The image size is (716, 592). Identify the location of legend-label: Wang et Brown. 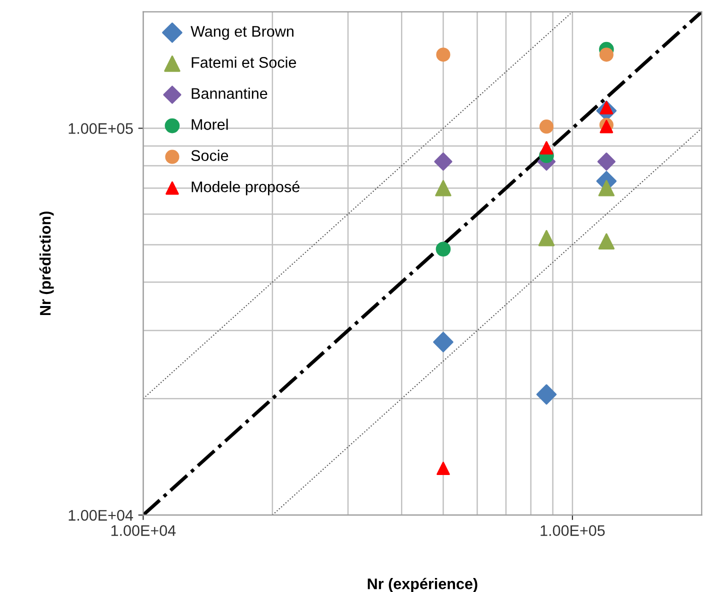
(242, 33).